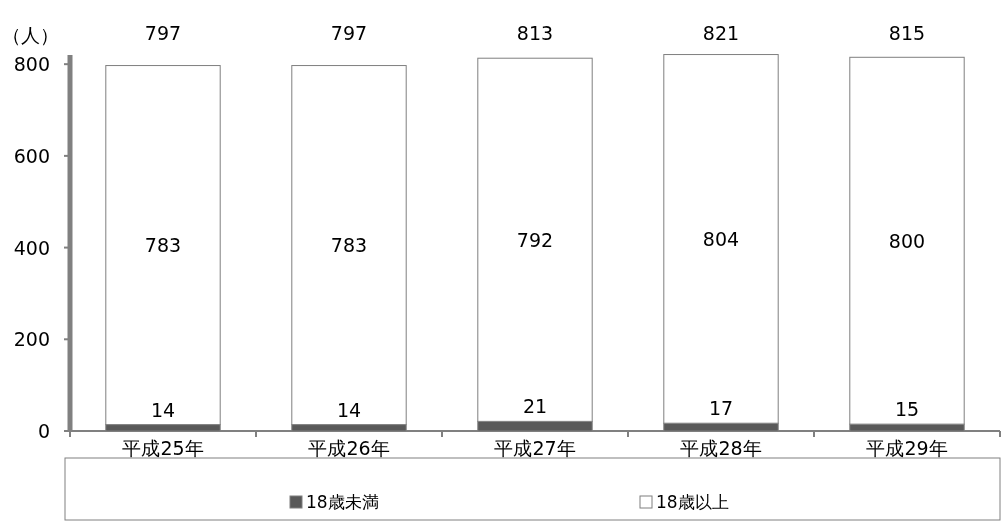 The width and height of the screenshot is (1007, 523). Describe the element at coordinates (535, 448) in the screenshot. I see `x-tick-label: 平成27年` at that location.